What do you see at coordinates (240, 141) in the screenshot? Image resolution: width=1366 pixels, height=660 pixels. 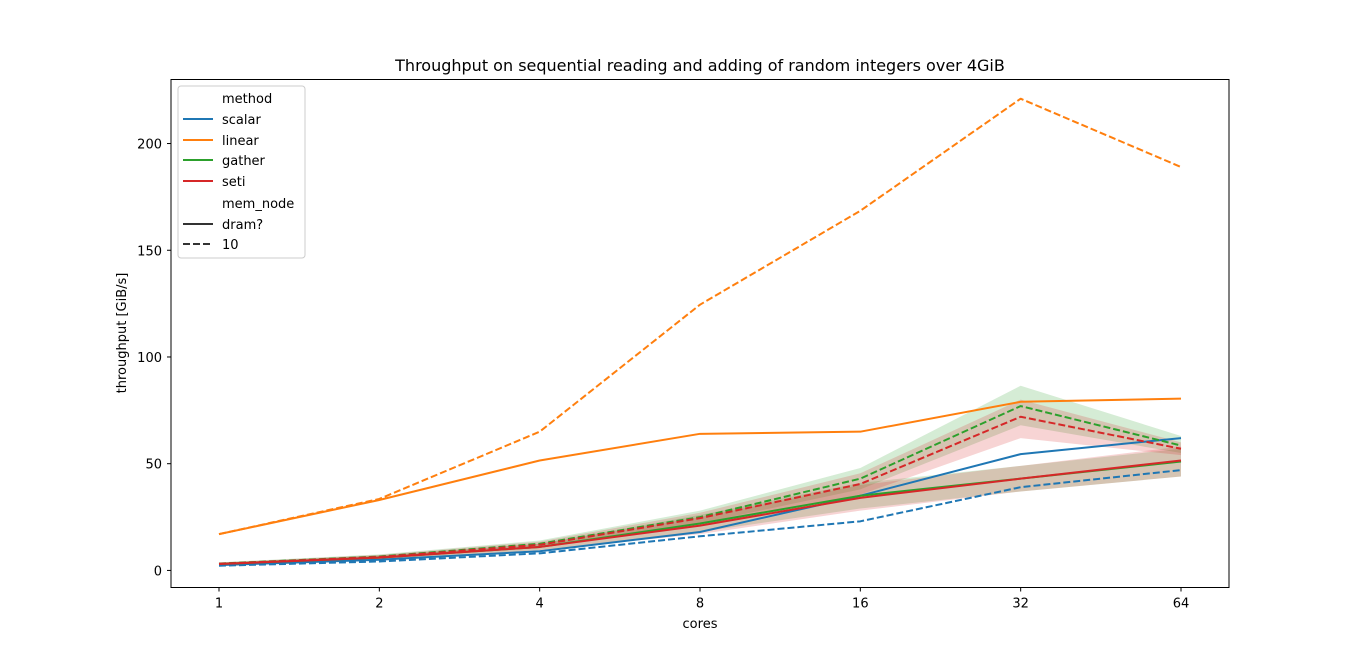 I see `legend-label-linear: linear` at bounding box center [240, 141].